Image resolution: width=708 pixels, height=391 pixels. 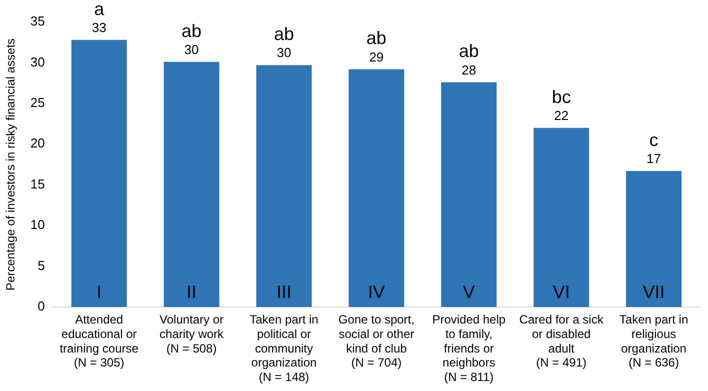 What do you see at coordinates (653, 341) in the screenshot?
I see `x-tick-label: Taken part in religious organization (N = 636)` at bounding box center [653, 341].